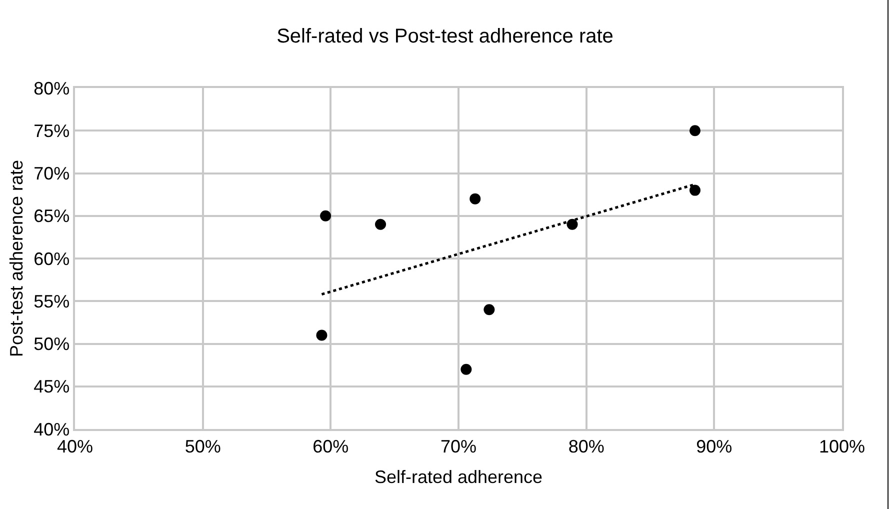  I want to click on y-tick-label: 50%, so click(52, 344).